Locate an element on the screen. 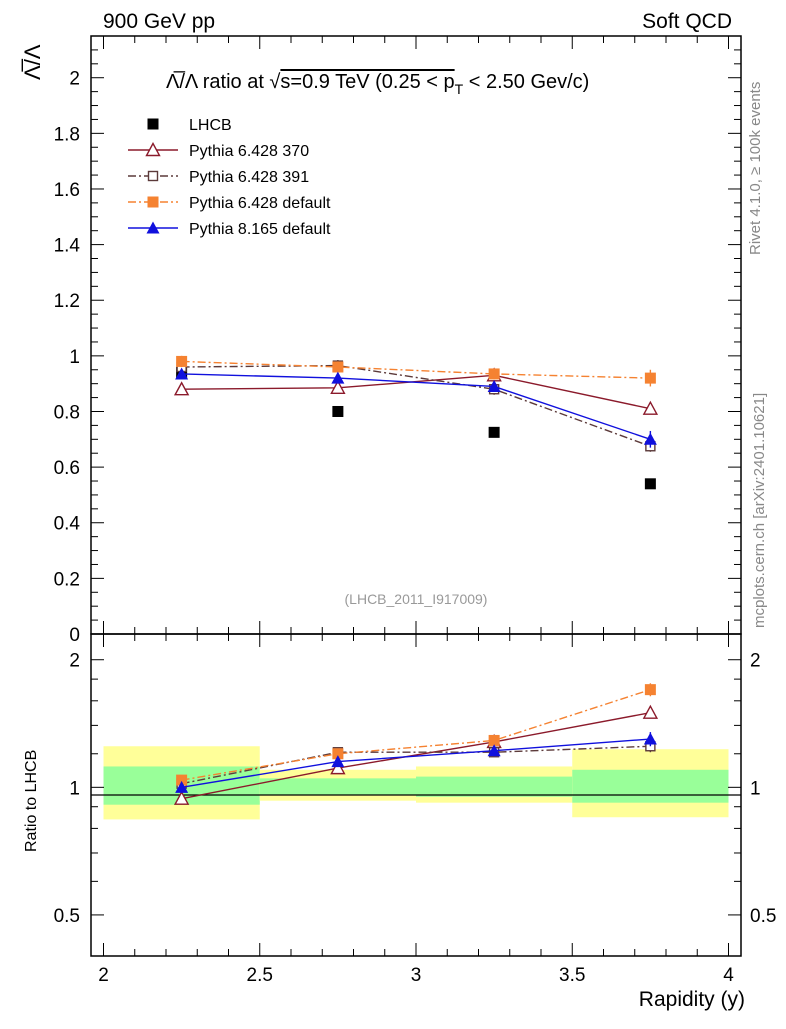  ratio-ytick-label-right: 1 is located at coordinates (755, 788).